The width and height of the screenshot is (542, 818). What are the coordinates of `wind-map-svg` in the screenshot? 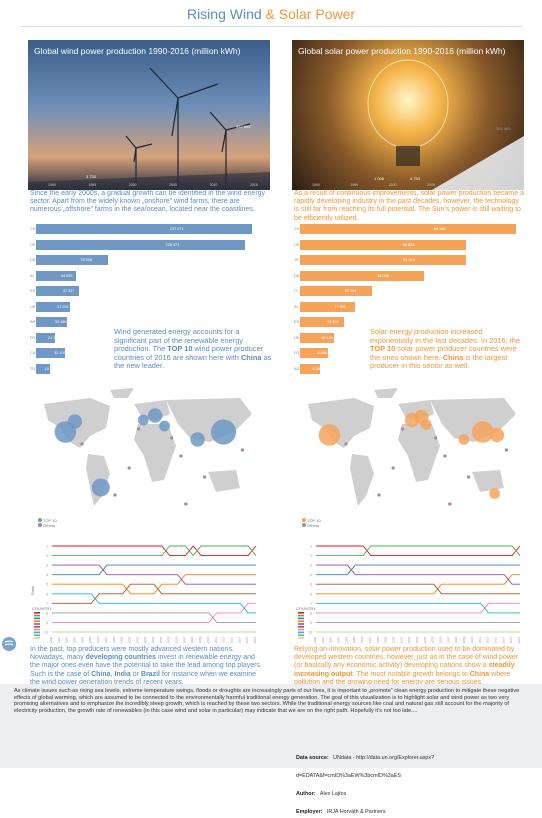 It's located at (148, 447).